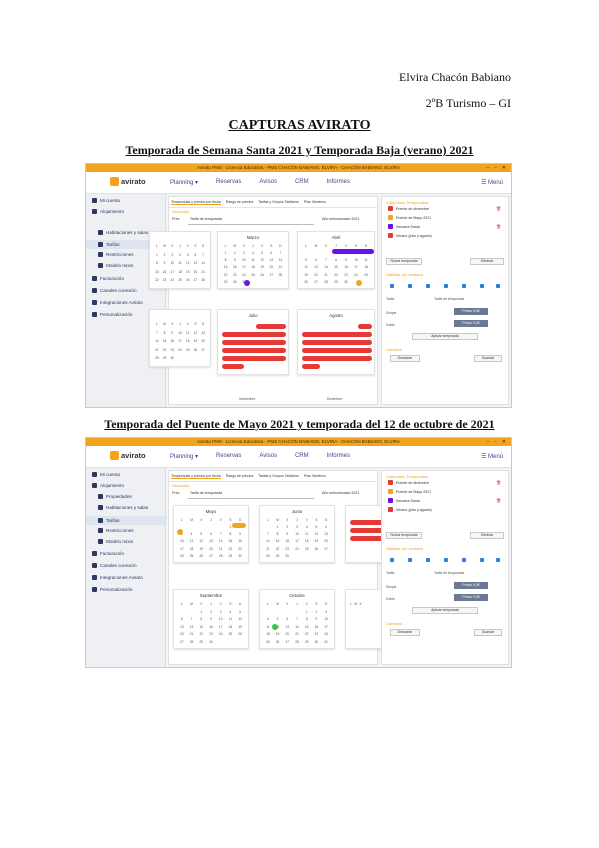  Describe the element at coordinates (488, 358) in the screenshot. I see `save-button: Guardar` at that location.